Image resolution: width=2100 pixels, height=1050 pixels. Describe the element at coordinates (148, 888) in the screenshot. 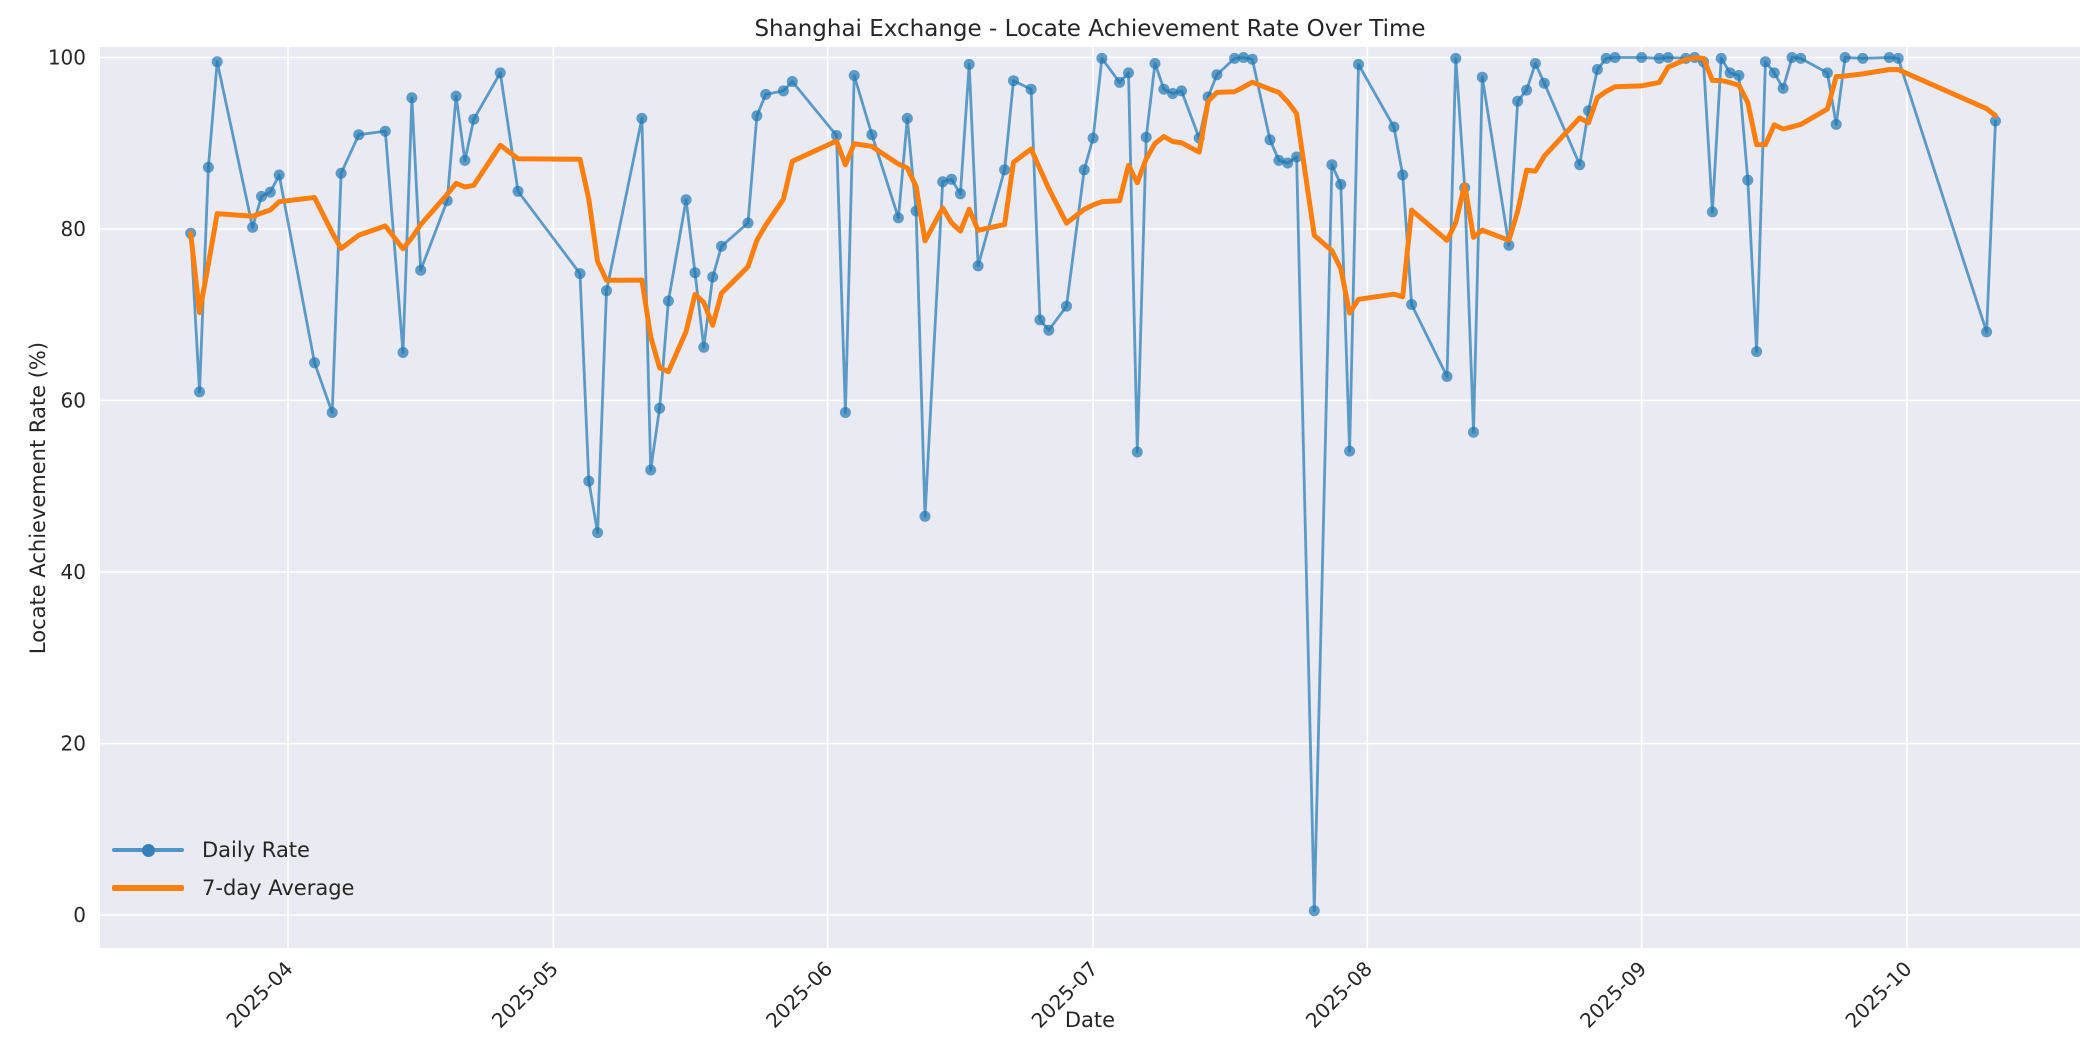

I see `average-line-swatch-icon` at that location.